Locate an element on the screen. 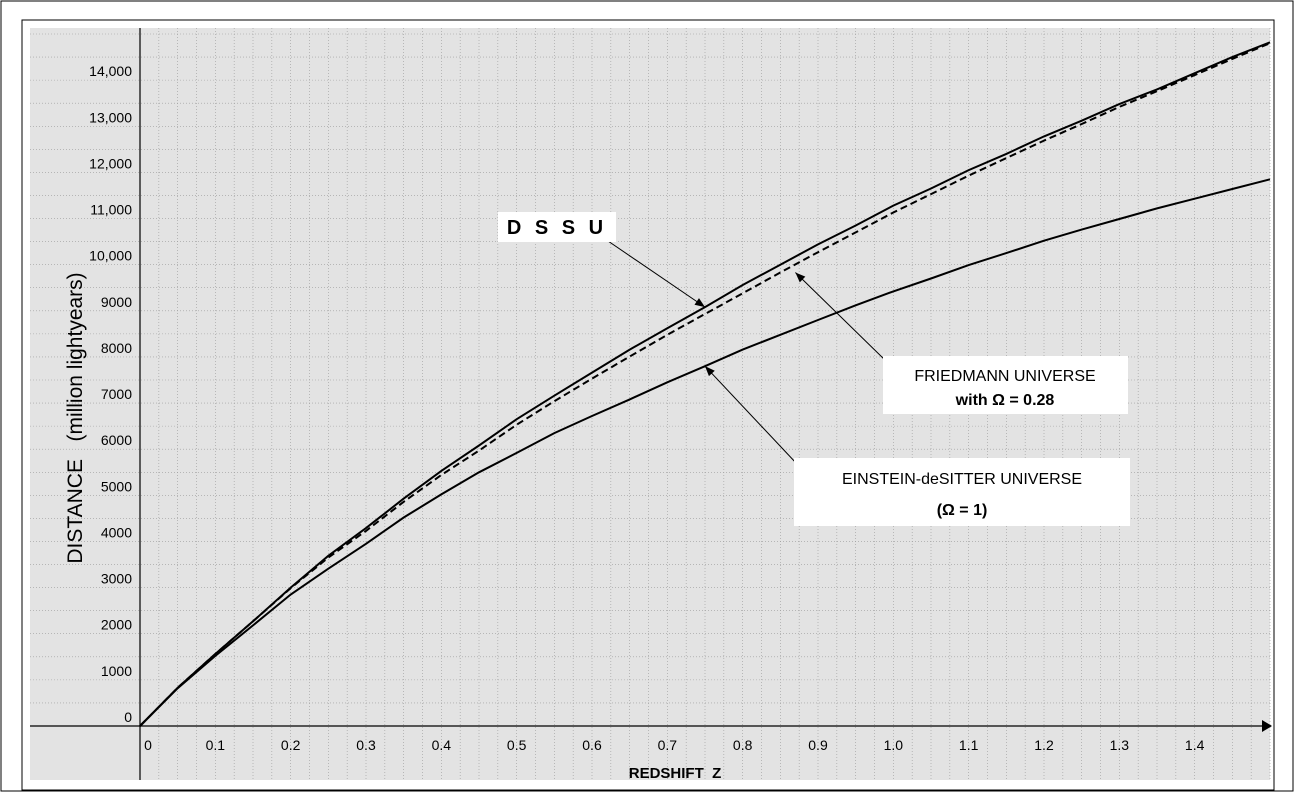 The image size is (1294, 797). annotation-box-einstein is located at coordinates (962, 492).